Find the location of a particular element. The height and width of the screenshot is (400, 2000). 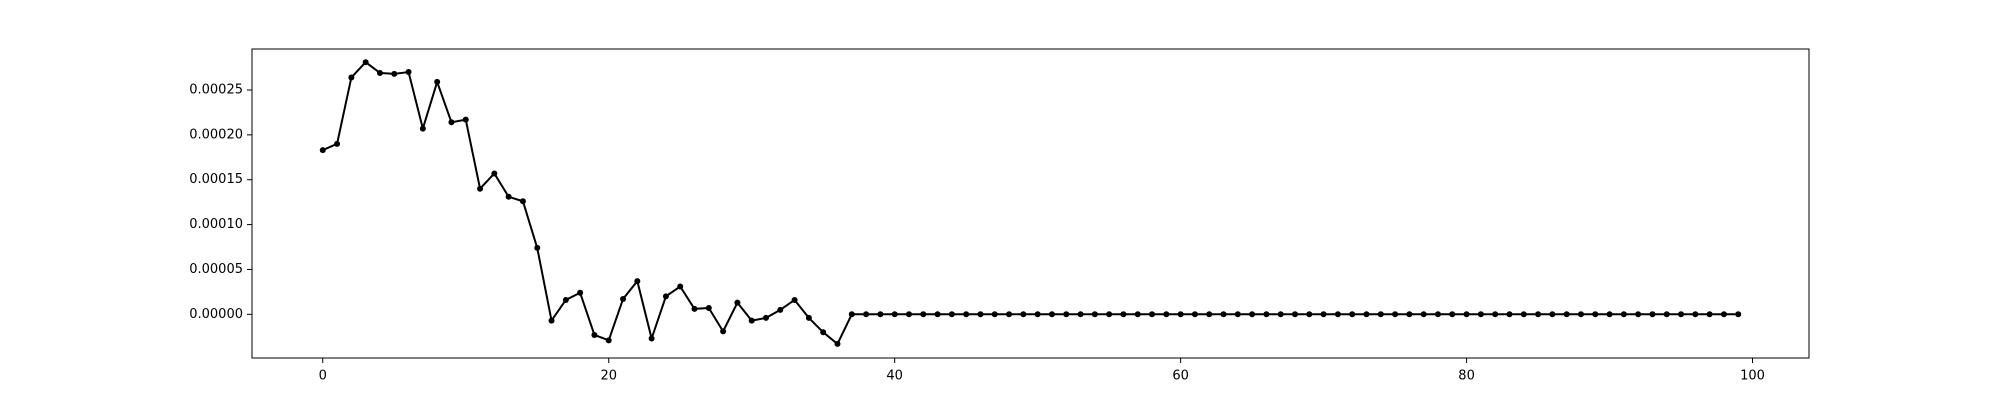

y-tick-label: 0.00025 is located at coordinates (216, 90).